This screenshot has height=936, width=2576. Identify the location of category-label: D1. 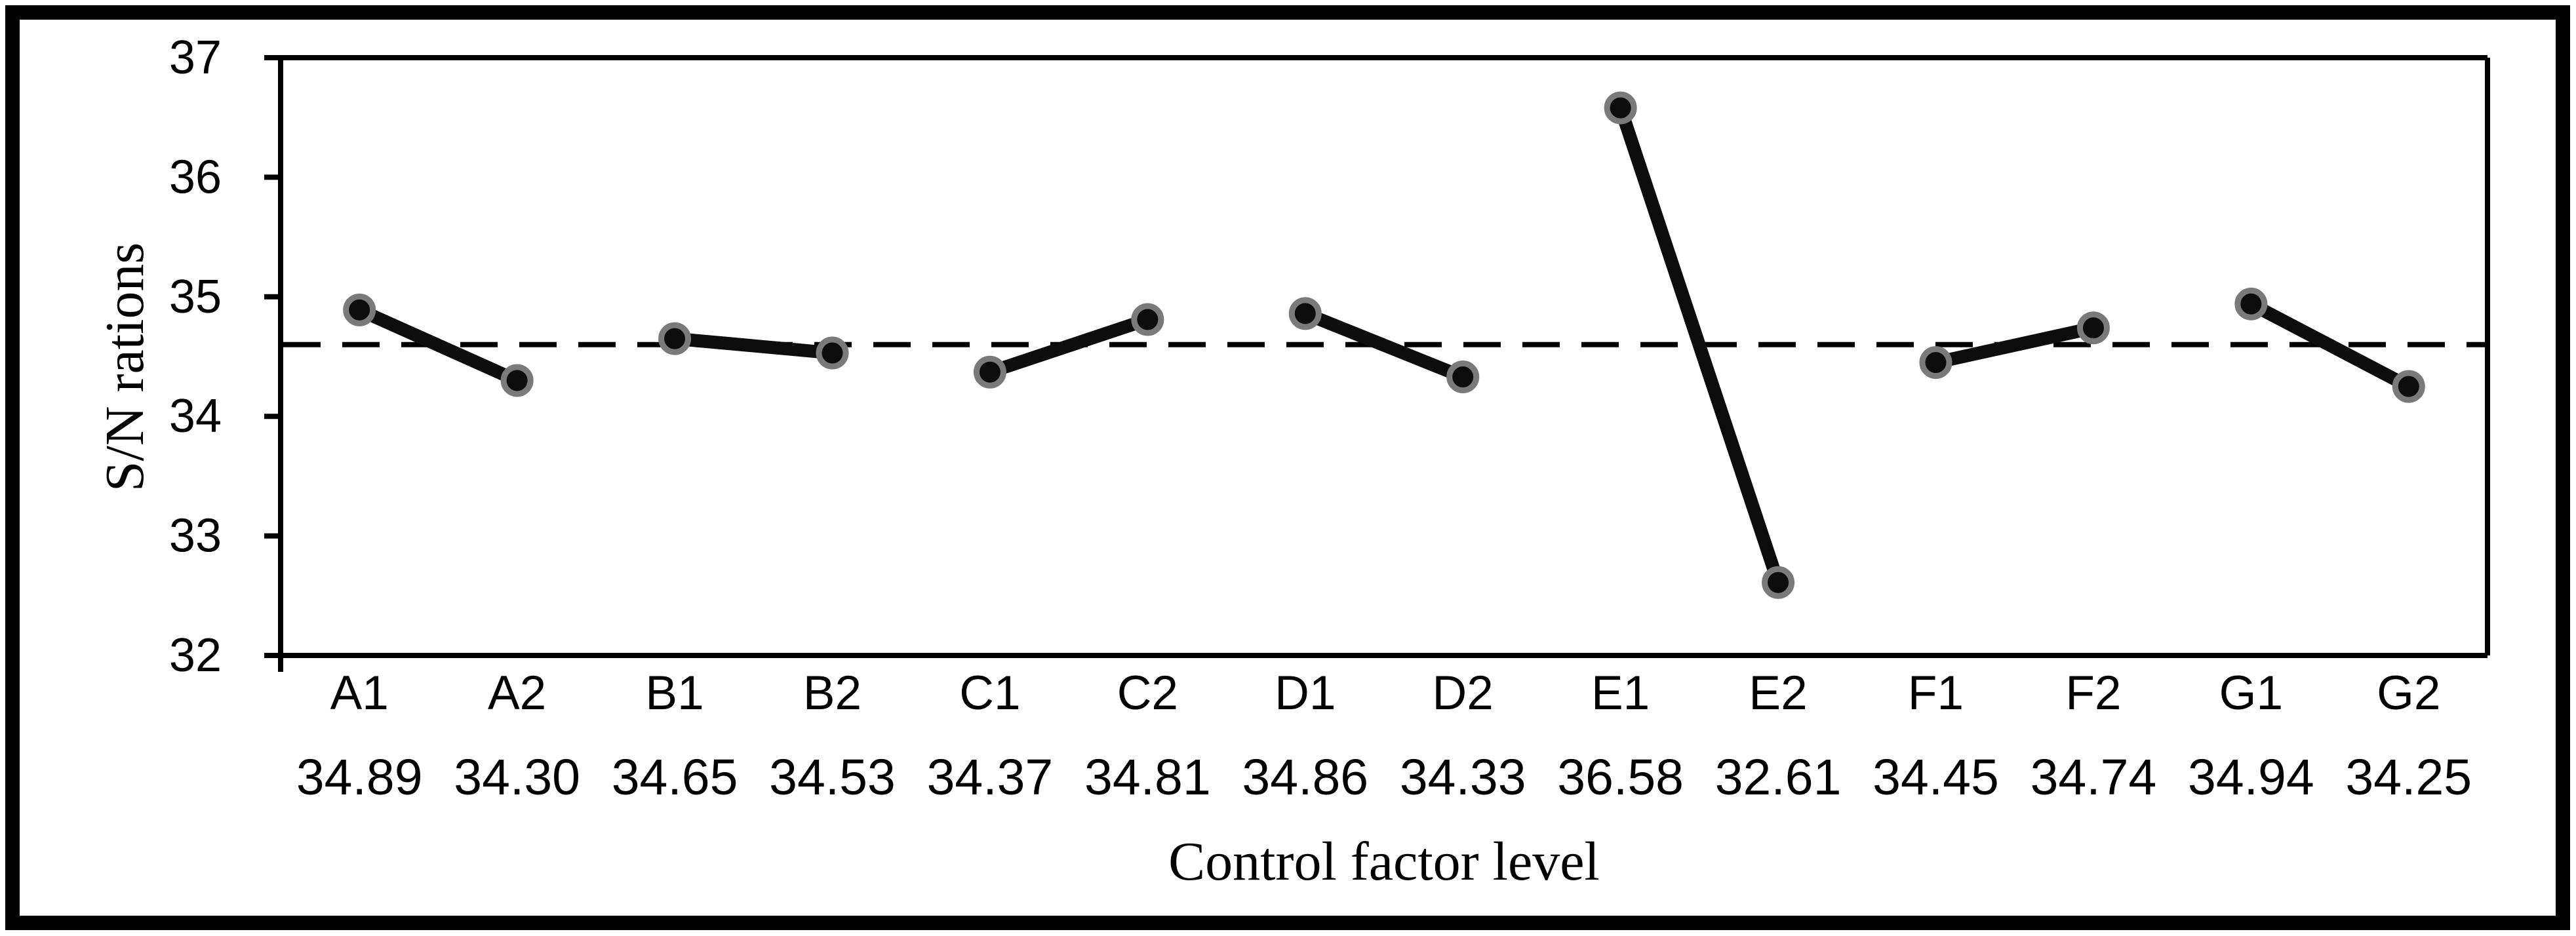
(1305, 693).